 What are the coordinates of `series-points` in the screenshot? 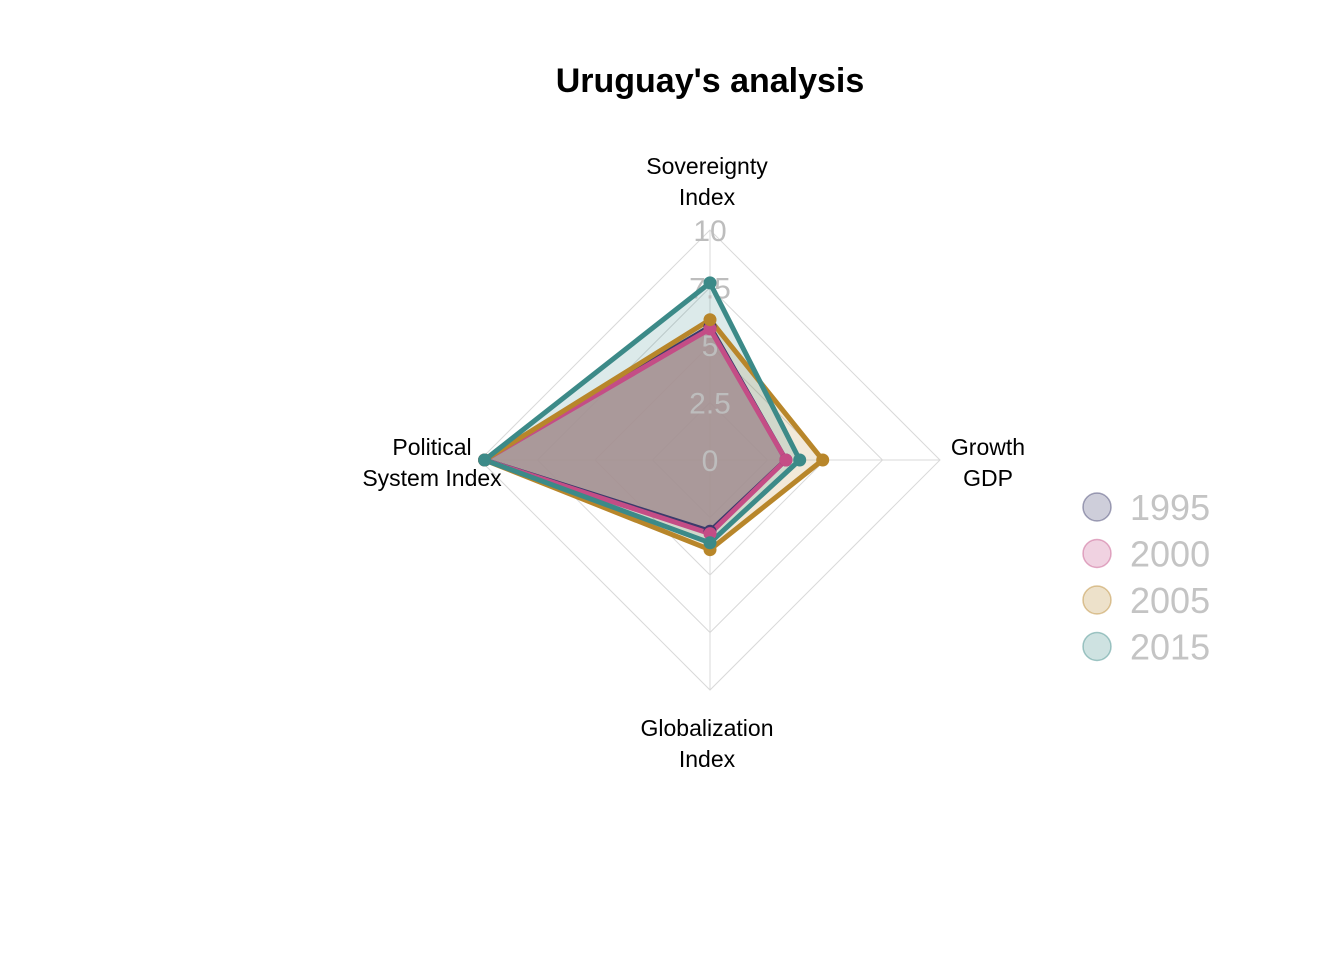 It's located at (654, 416).